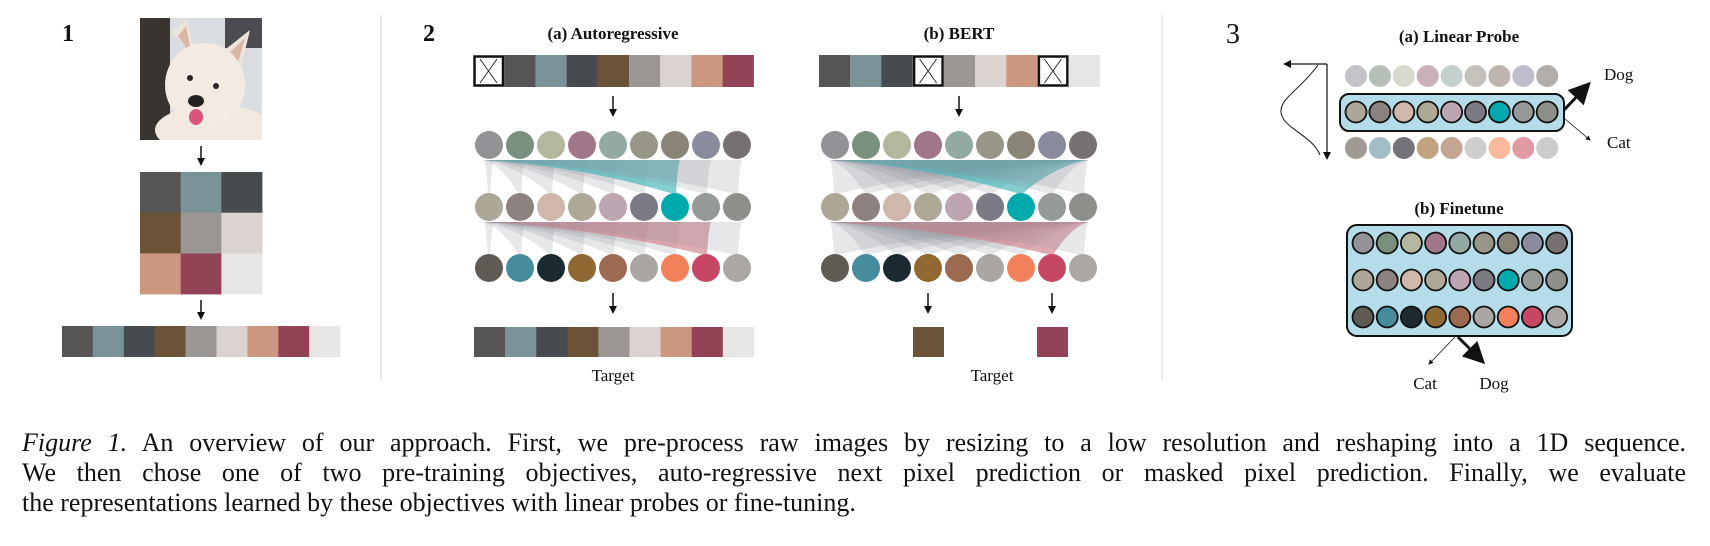  I want to click on attention-fan-highlight, so click(959, 177).